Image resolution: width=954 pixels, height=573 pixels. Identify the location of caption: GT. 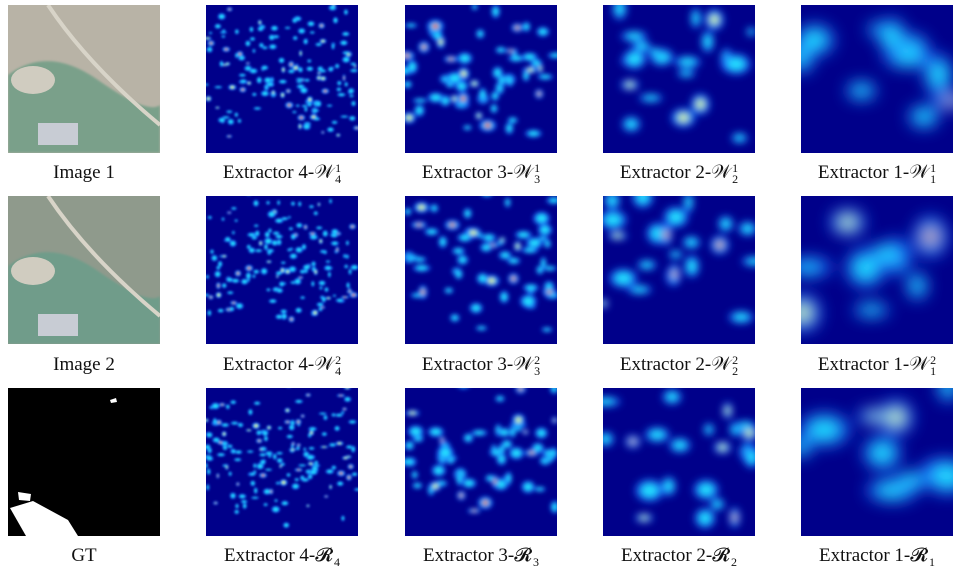
(89, 556).